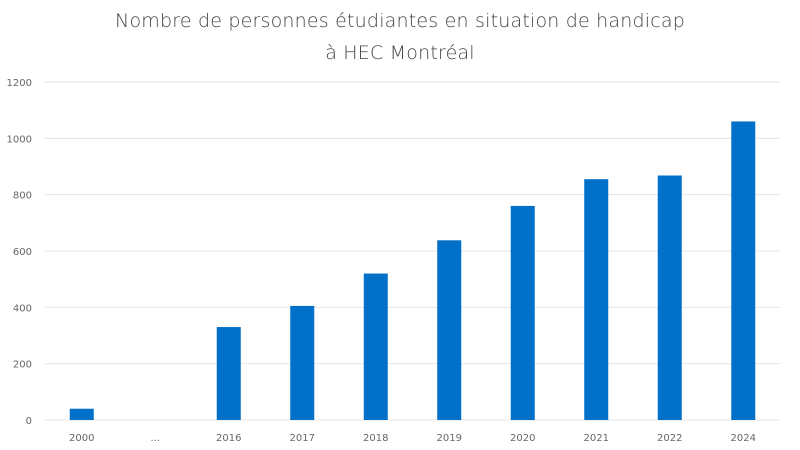 The height and width of the screenshot is (450, 800). I want to click on bar-2018, so click(375, 346).